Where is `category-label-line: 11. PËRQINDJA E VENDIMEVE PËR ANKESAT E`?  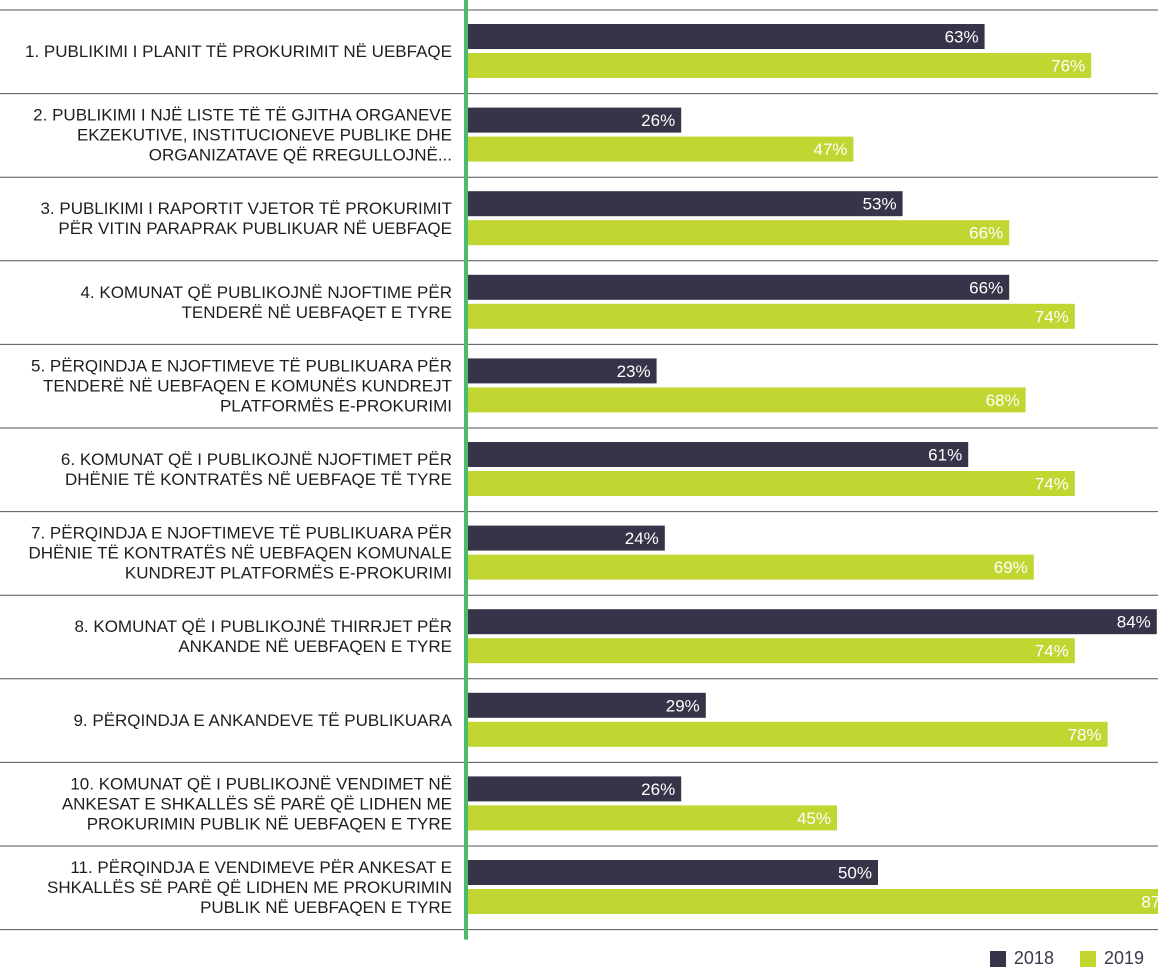 category-label-line: 11. PËRQINDJA E VENDIMEVE PËR ANKESAT E is located at coordinates (261, 867).